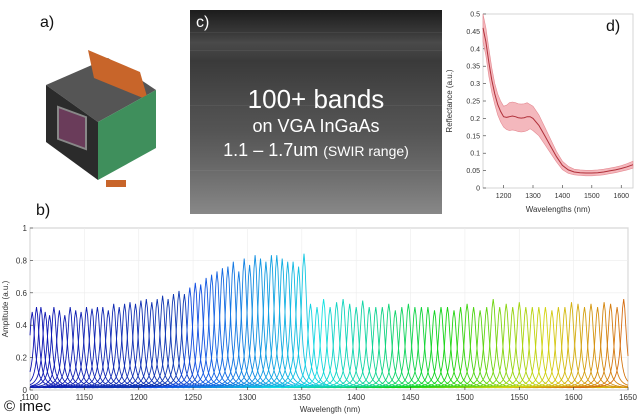 Image resolution: width=640 pixels, height=418 pixels. Describe the element at coordinates (85, 397) in the screenshot. I see `spectra-x-tick-label: 1150` at that location.